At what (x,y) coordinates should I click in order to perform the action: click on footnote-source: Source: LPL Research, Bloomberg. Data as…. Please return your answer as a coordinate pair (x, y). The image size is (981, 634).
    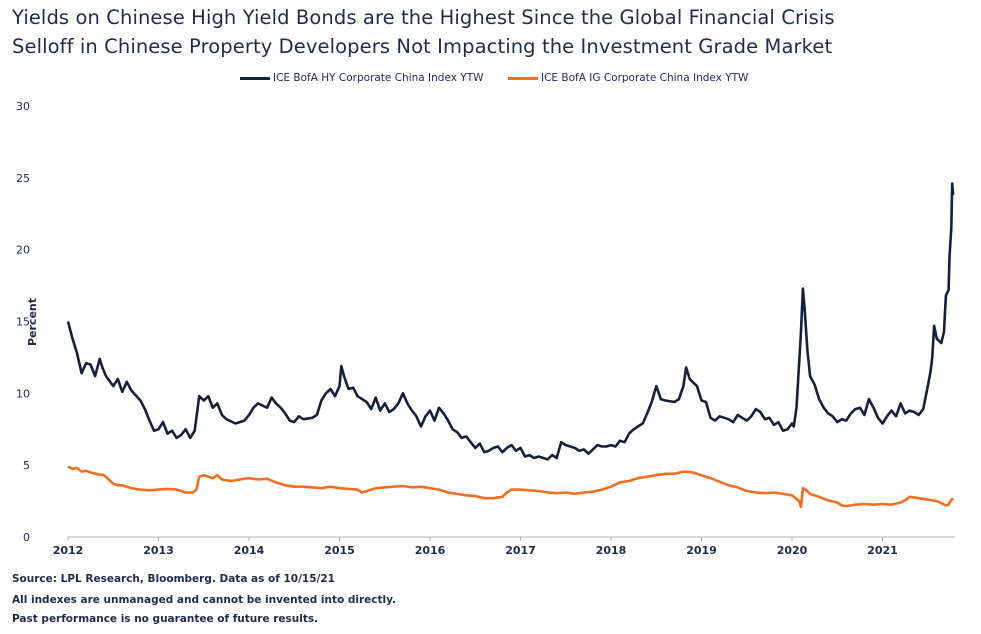
    Looking at the image, I should click on (173, 579).